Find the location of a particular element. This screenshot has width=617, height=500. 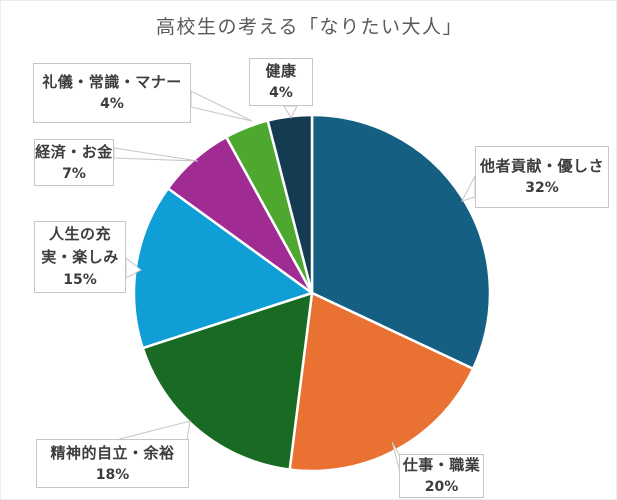

data-label-value: 18% is located at coordinates (112, 474).